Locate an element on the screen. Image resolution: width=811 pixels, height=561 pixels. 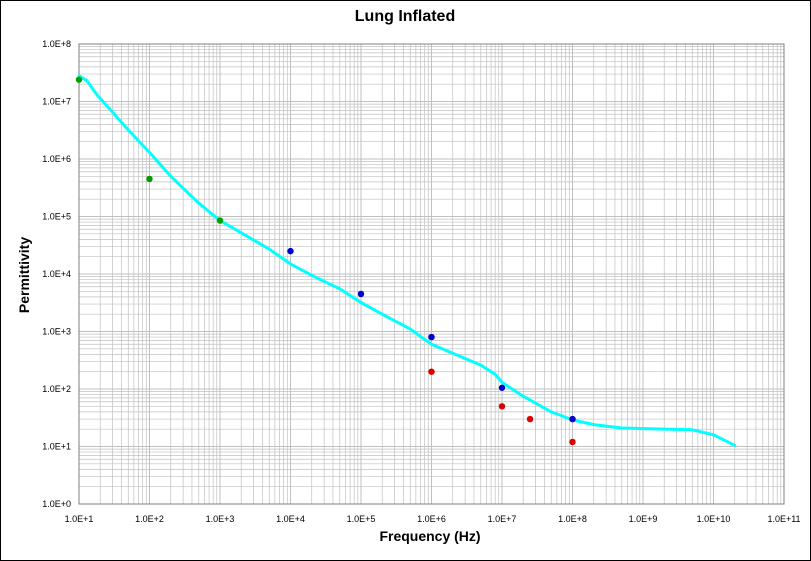
x-tick-label: 1.0E+2 is located at coordinates (149, 519).